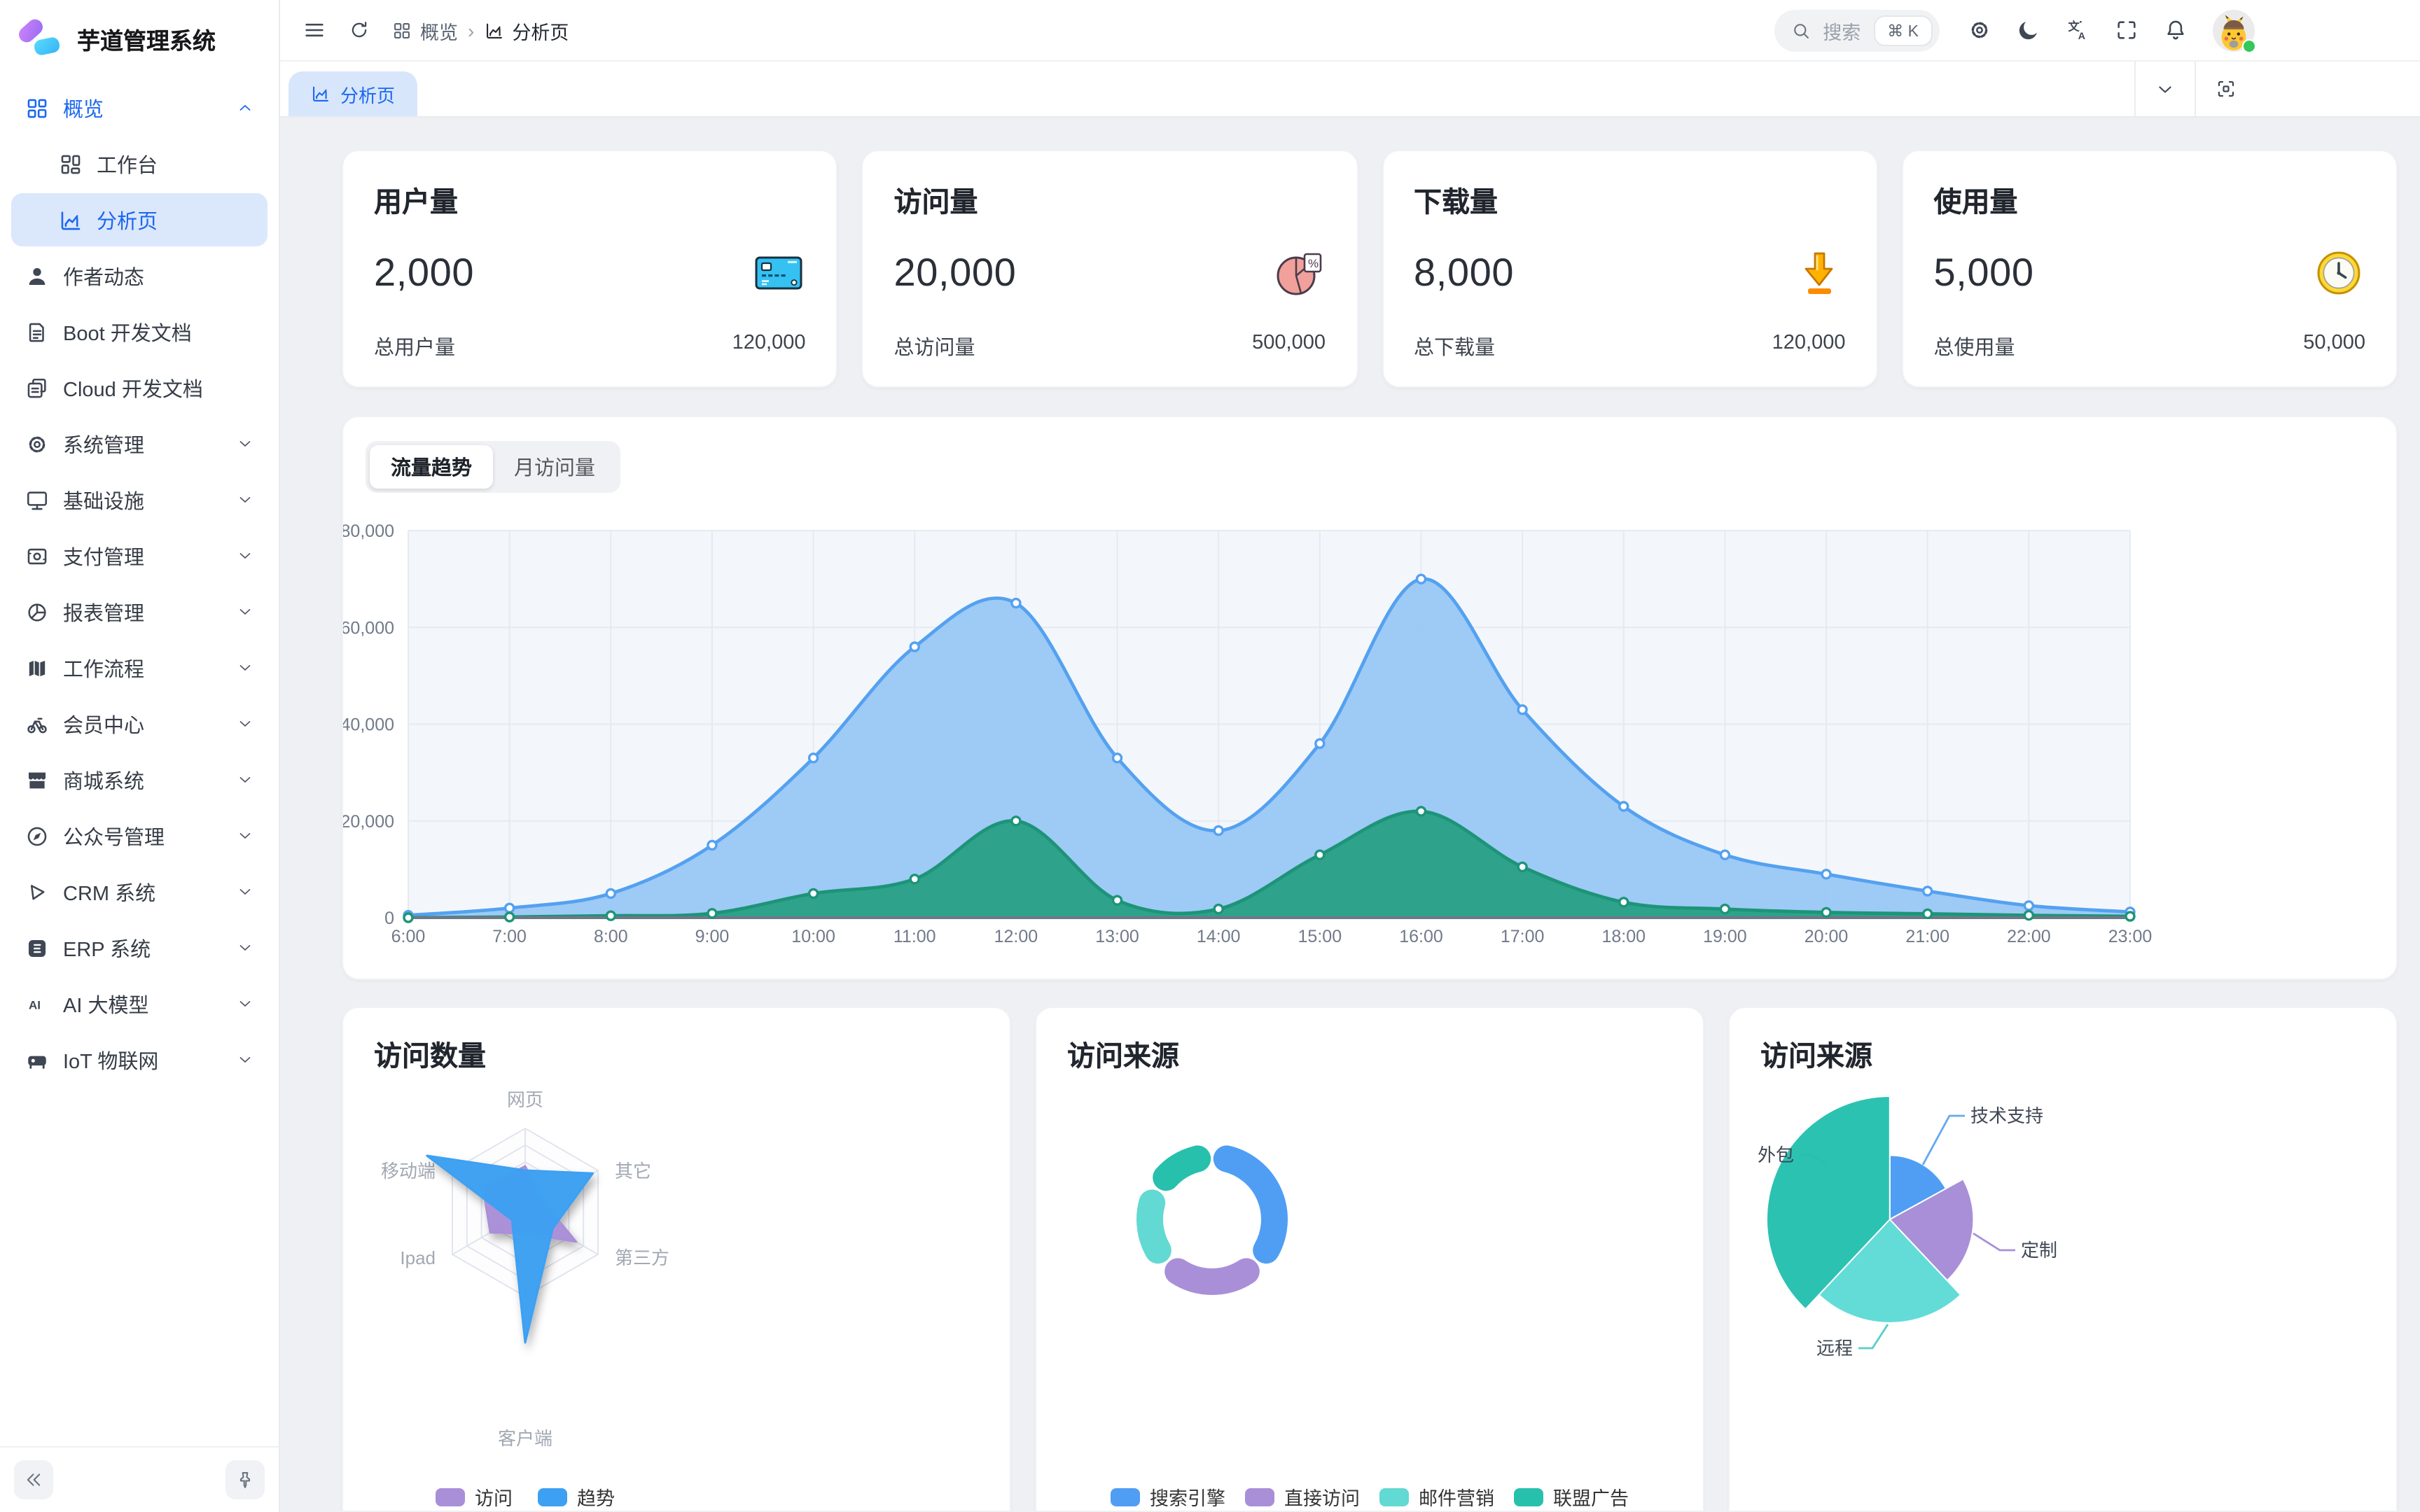 This screenshot has height=1512, width=2420. I want to click on breadcrumb-item-analysis: 分析页, so click(526, 30).